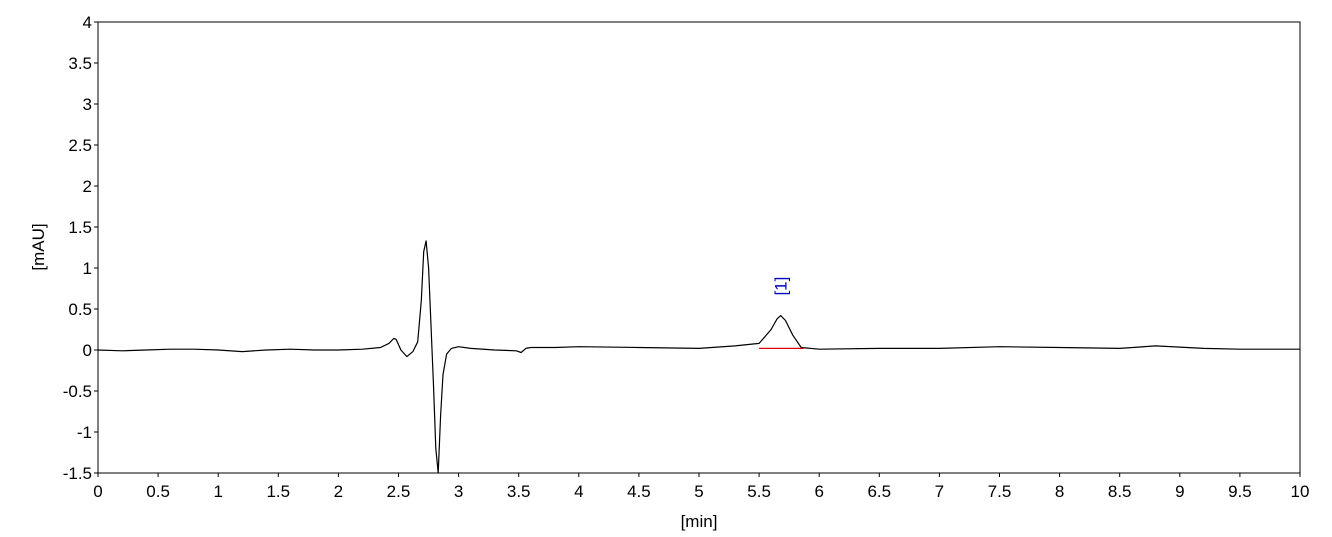  Describe the element at coordinates (1059, 491) in the screenshot. I see `x-tick-label: 8` at that location.